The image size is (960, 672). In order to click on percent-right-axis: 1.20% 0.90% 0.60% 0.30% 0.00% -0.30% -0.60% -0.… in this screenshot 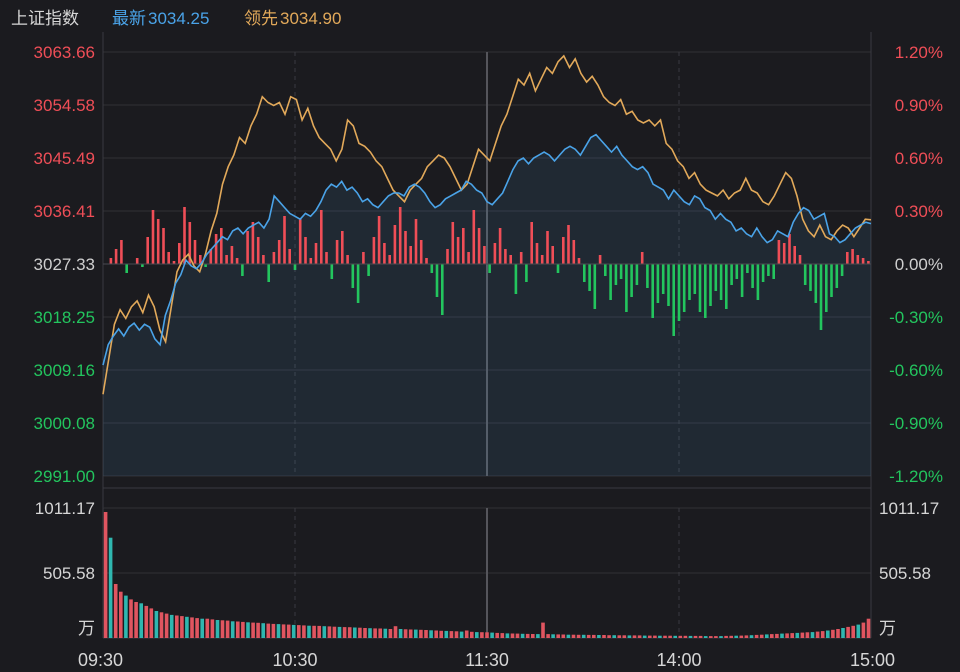, I will do `click(916, 264)`.